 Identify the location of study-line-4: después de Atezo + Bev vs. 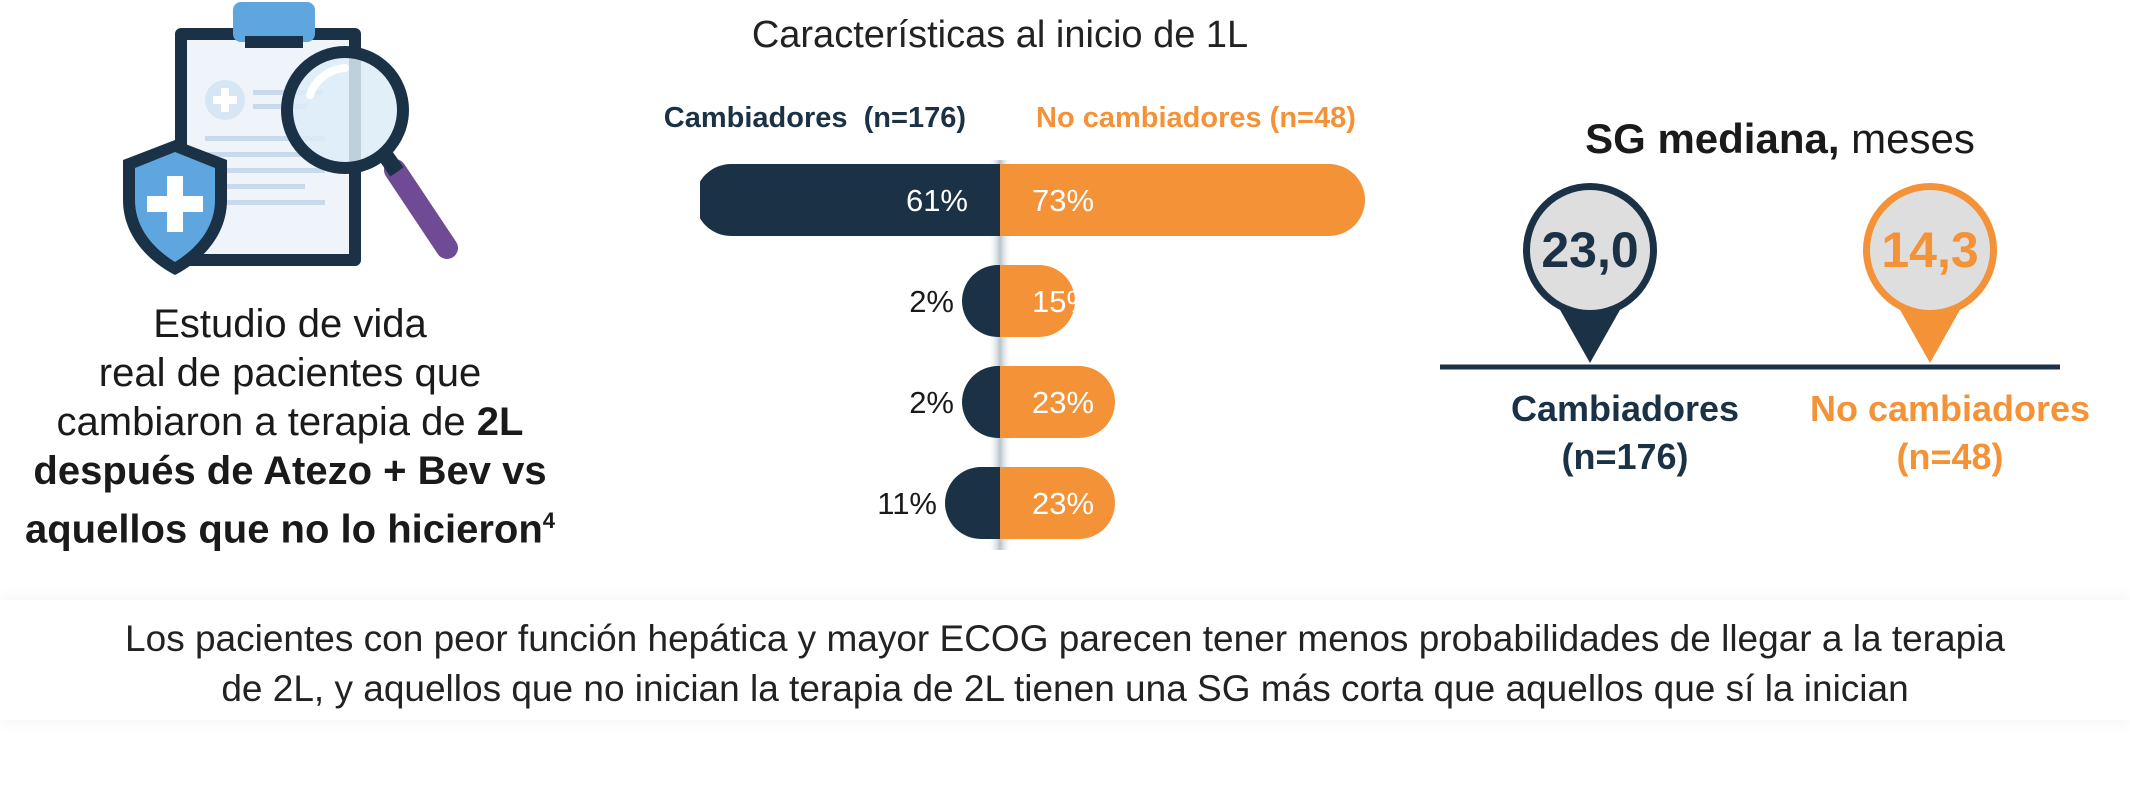
(290, 471).